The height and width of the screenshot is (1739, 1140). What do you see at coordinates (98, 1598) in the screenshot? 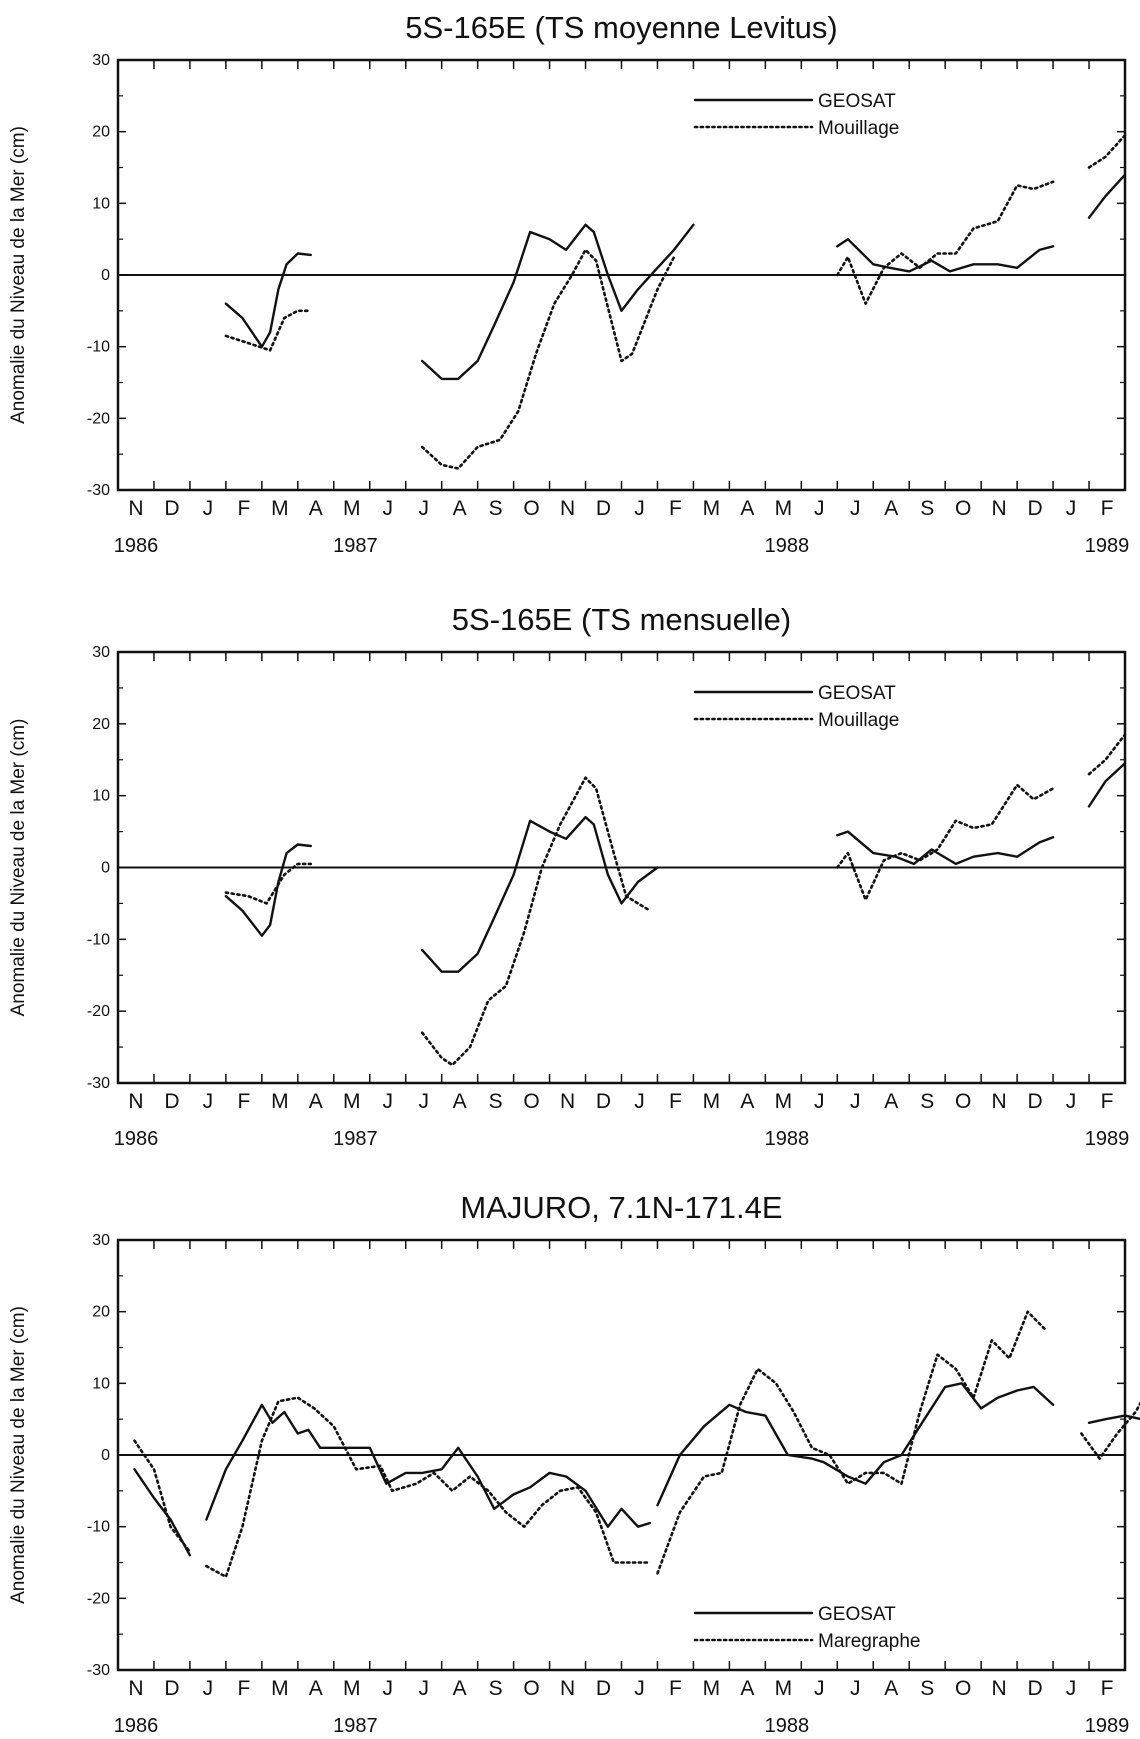
I see `y-tick-label: -20` at bounding box center [98, 1598].